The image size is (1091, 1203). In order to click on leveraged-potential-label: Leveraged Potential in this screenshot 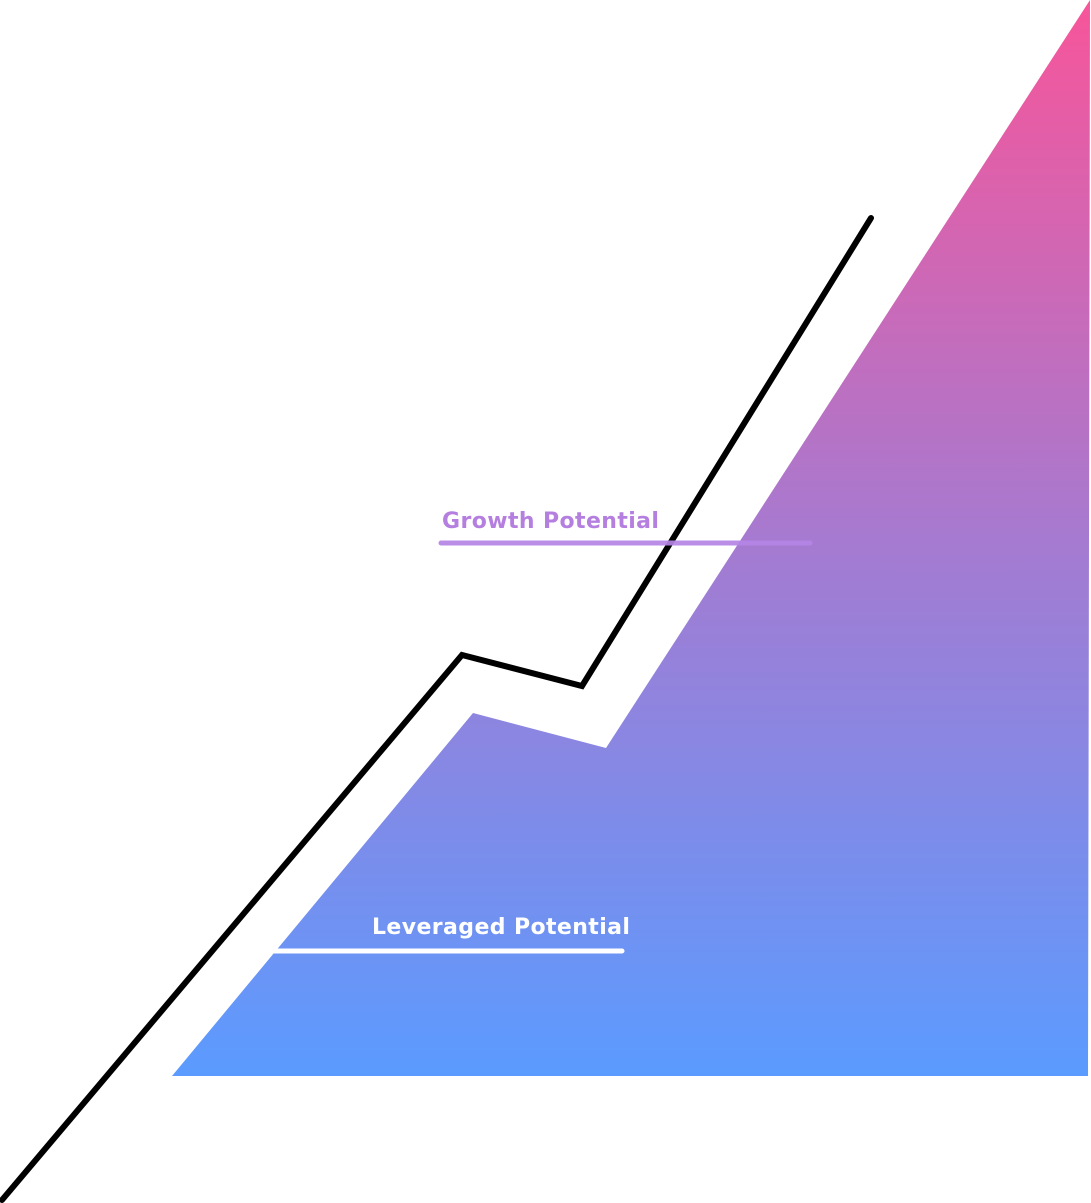, I will do `click(501, 927)`.